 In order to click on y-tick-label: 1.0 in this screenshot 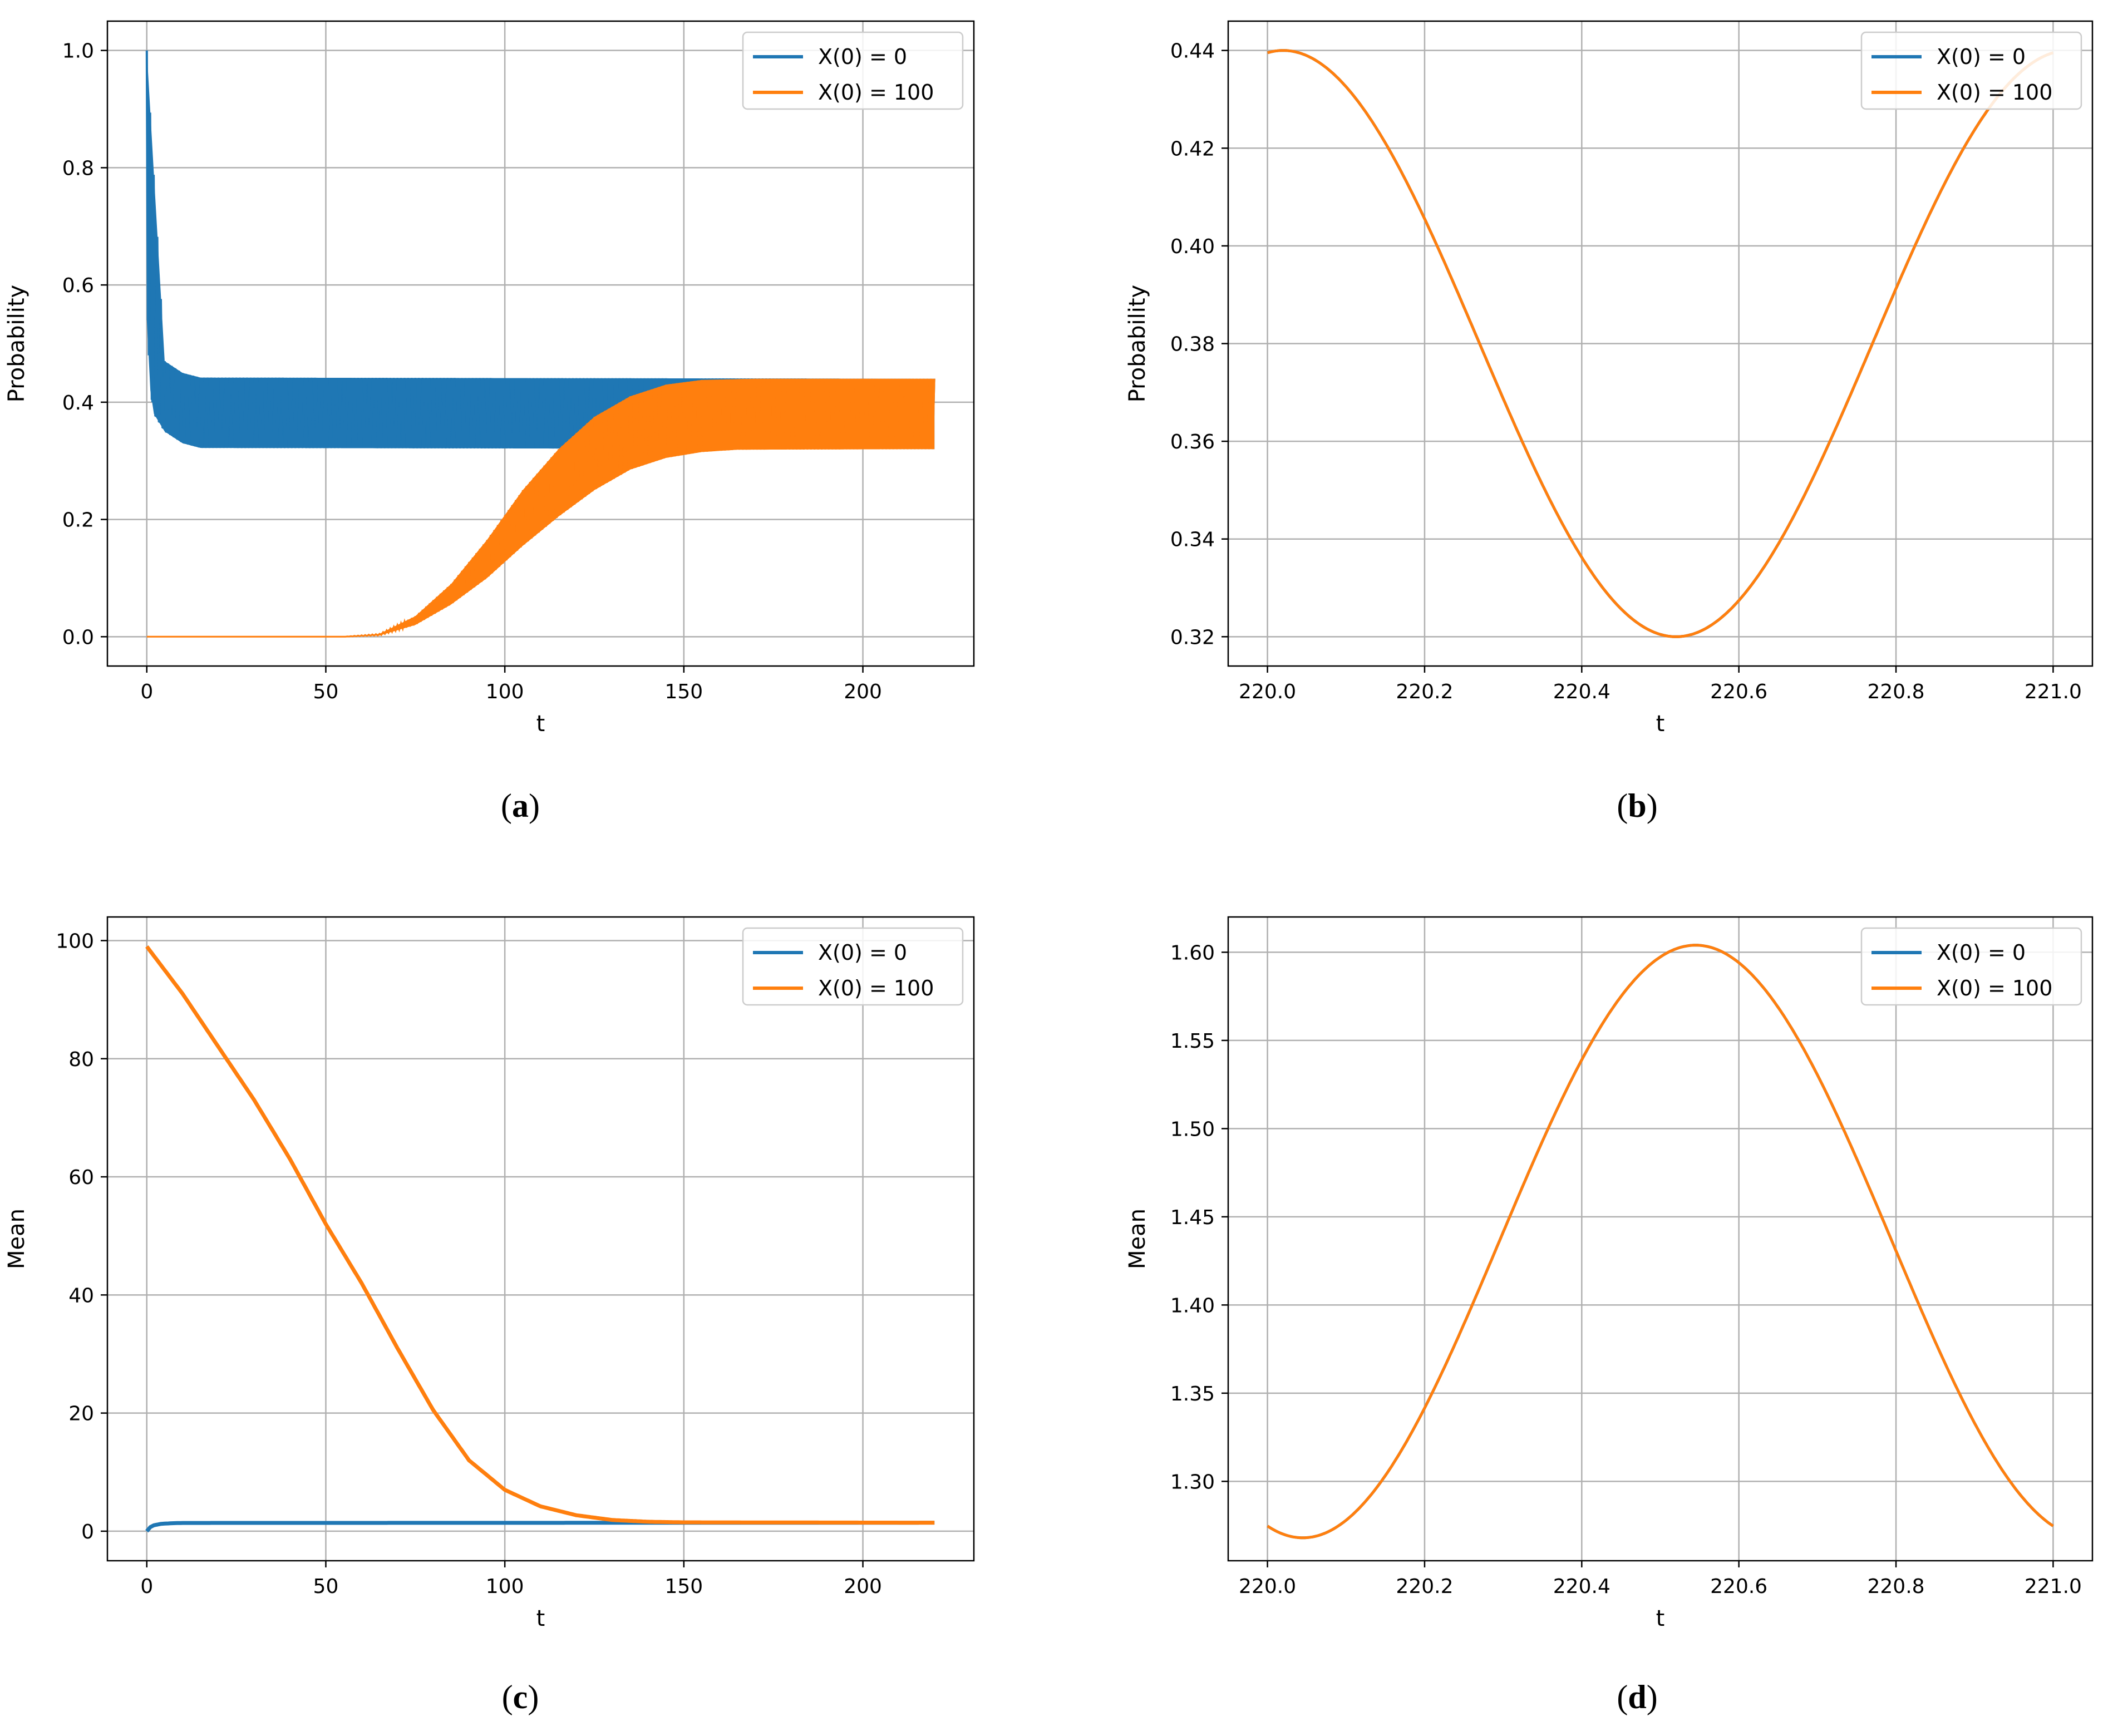, I will do `click(78, 51)`.